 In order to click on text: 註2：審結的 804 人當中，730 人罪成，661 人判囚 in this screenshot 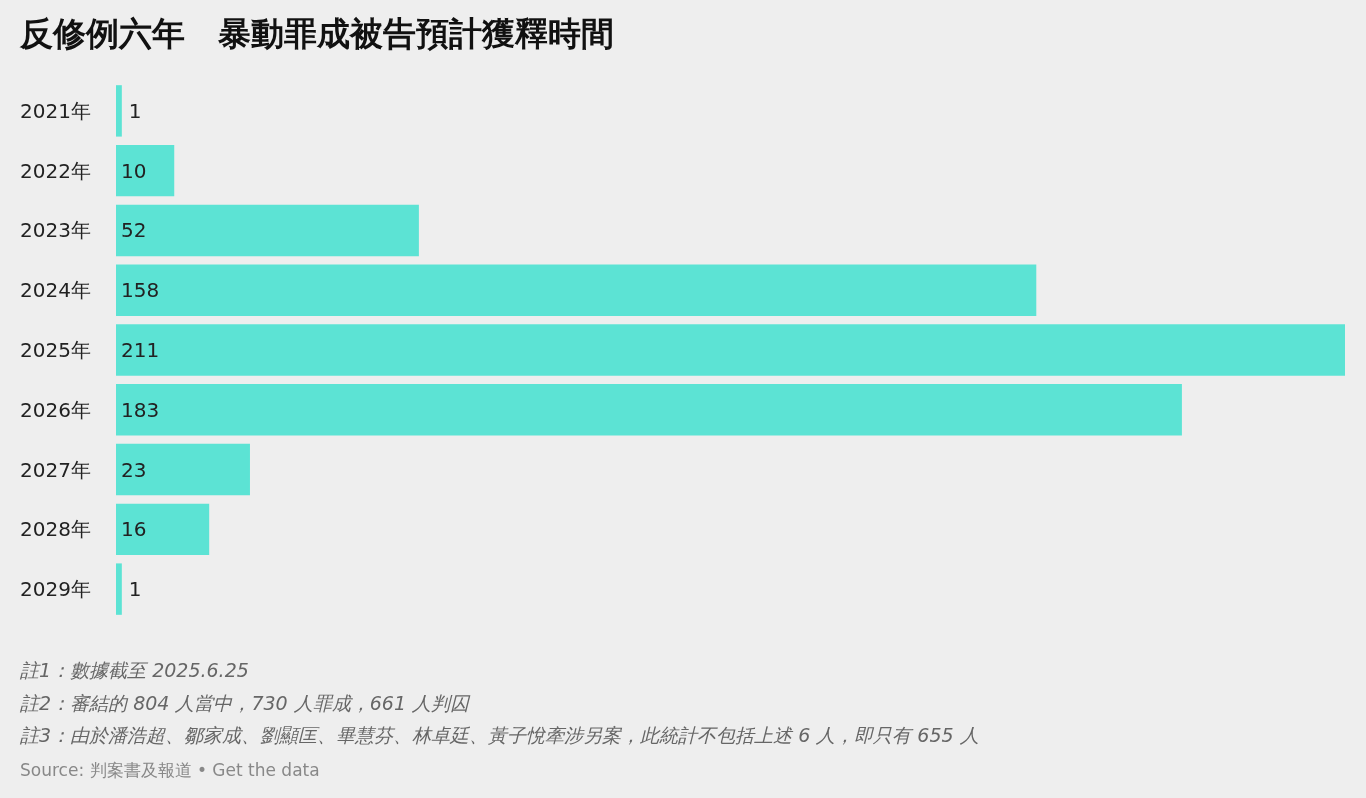, I will do `click(246, 703)`.